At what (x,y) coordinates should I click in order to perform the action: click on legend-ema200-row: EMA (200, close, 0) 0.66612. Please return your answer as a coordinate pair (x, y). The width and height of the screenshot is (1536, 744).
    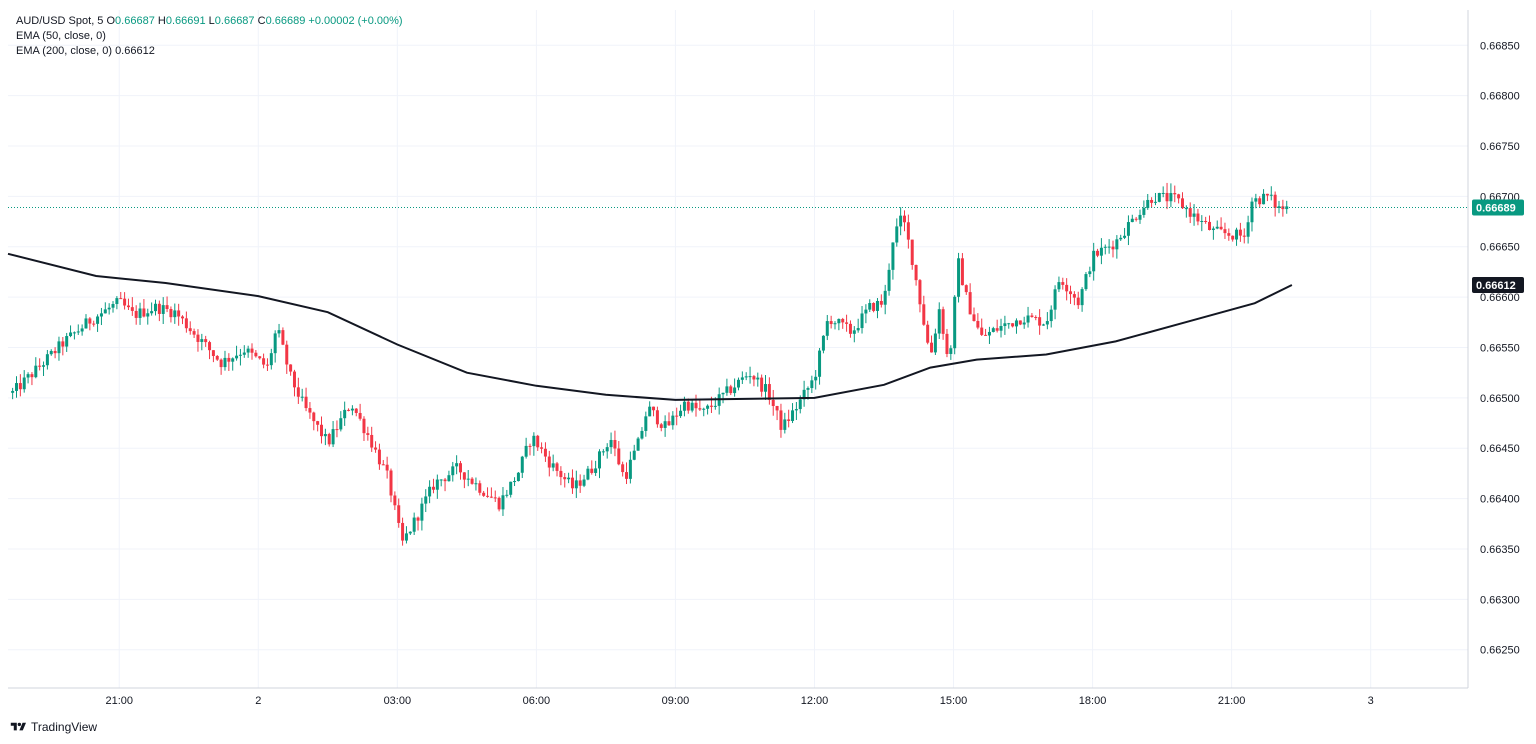
    Looking at the image, I should click on (209, 51).